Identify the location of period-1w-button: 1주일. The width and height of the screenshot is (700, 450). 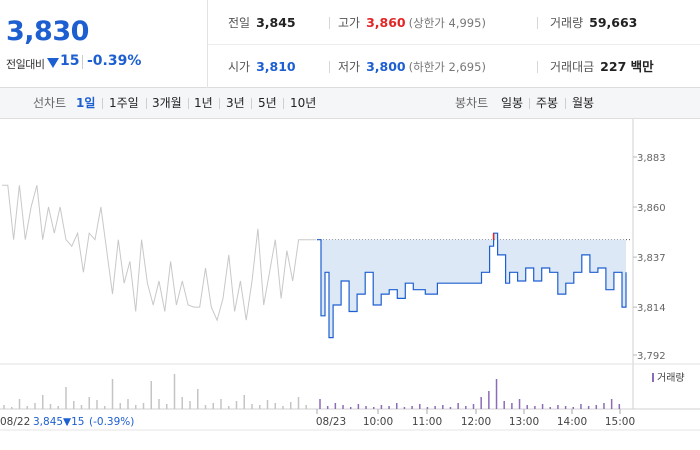
(124, 103).